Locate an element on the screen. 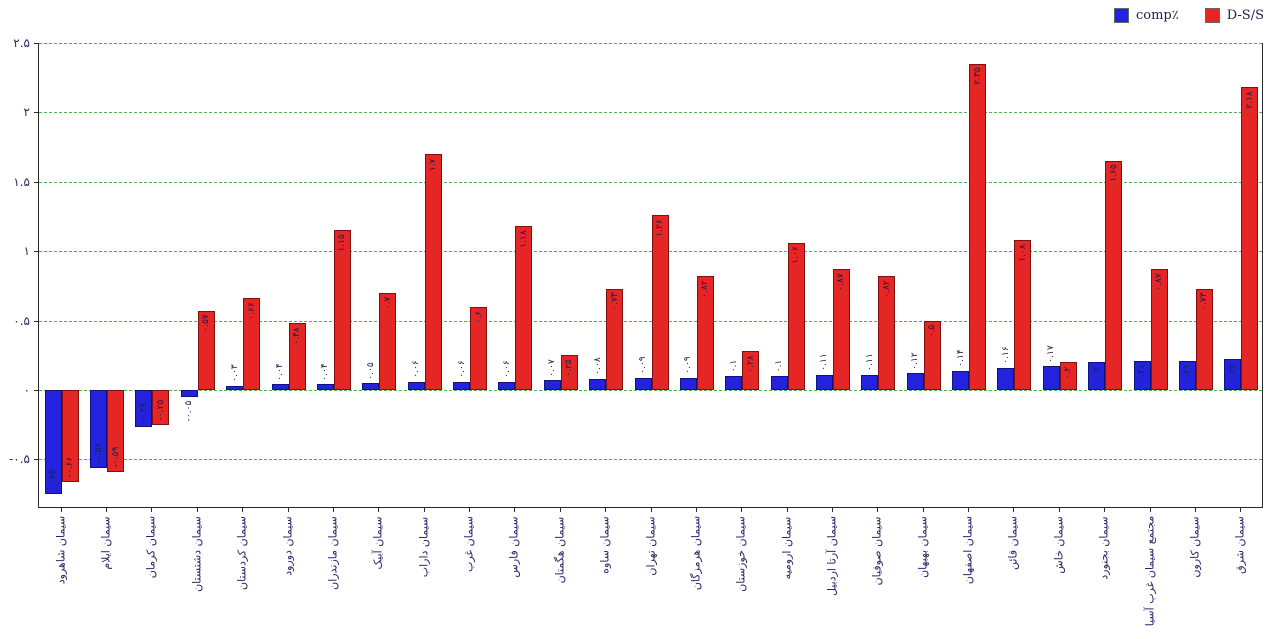 Image resolution: width=1280 pixels, height=639 pixels. x-tick-label: سیمان قائن is located at coordinates (1013, 543).